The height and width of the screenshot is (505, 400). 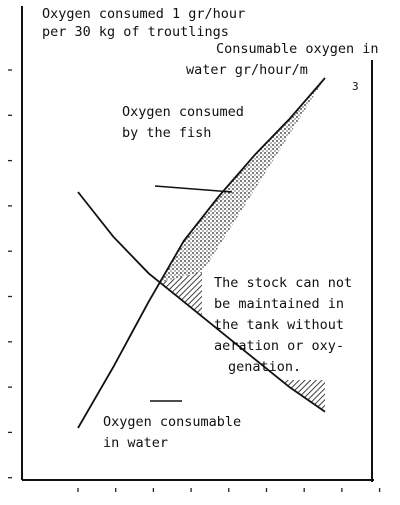 What do you see at coordinates (297, 49) in the screenshot?
I see `right-label-line-1: Consumable oxygen in` at bounding box center [297, 49].